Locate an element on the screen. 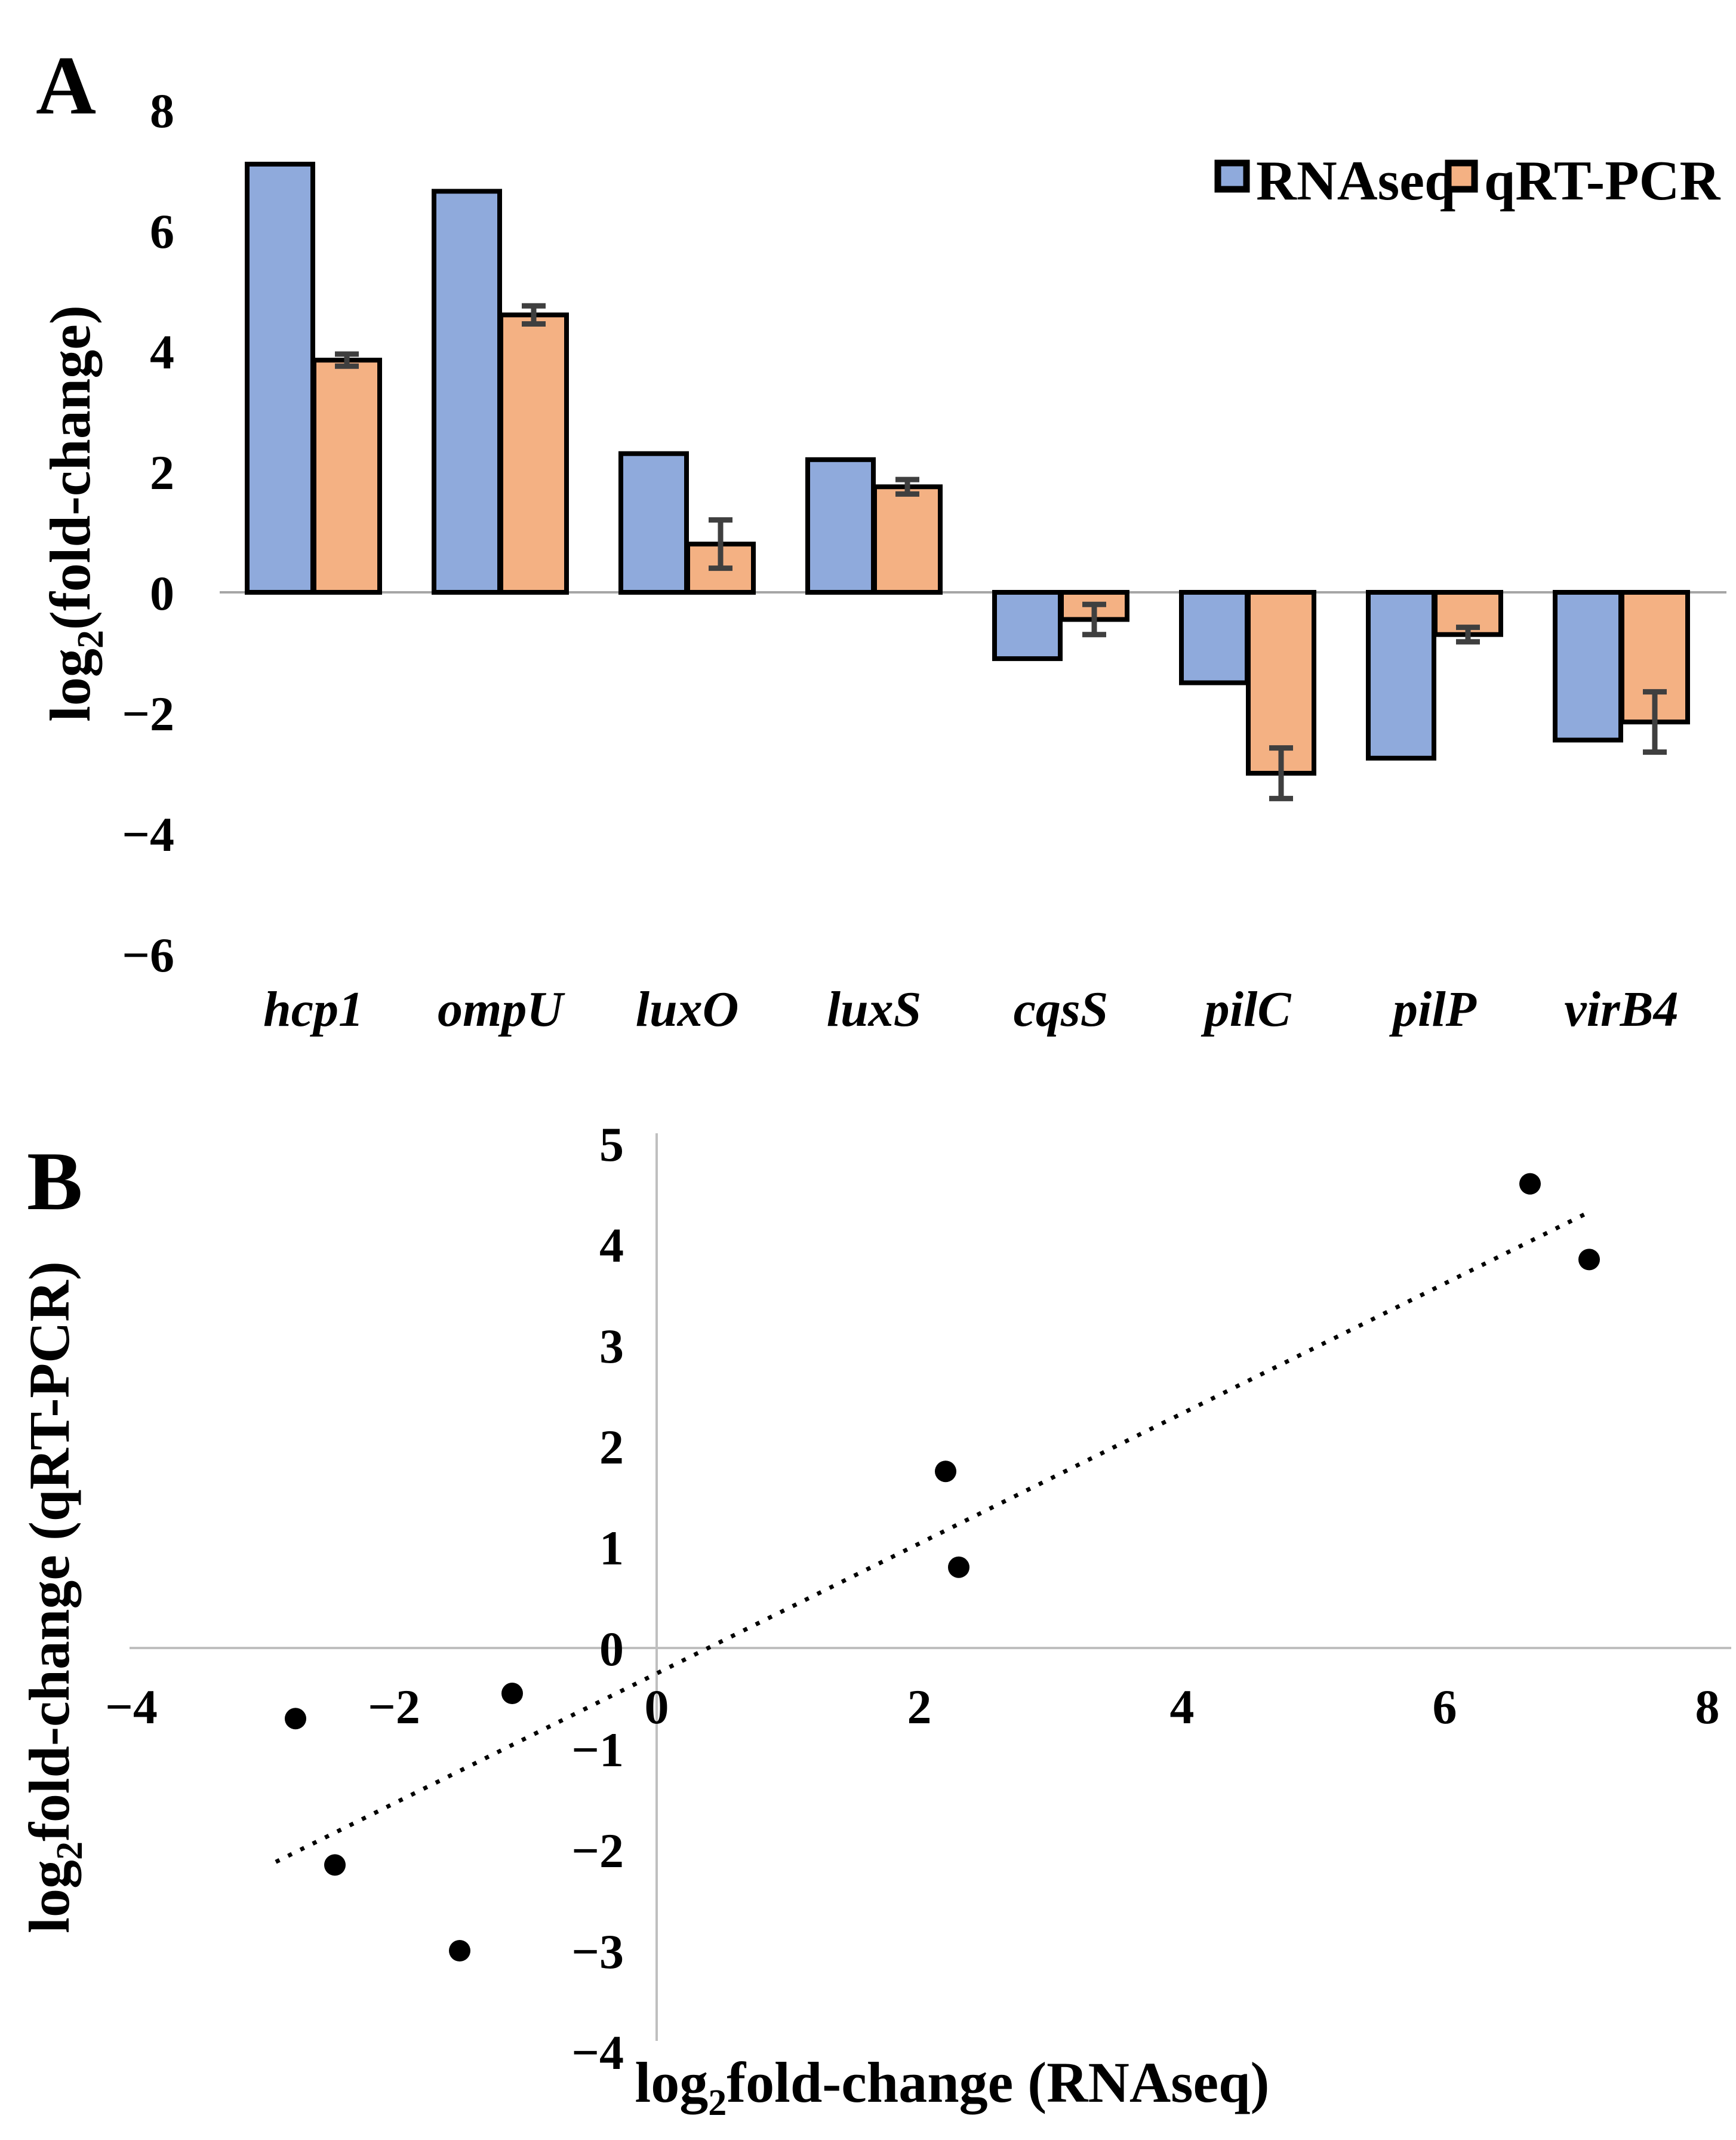 Image resolution: width=1736 pixels, height=2140 pixels. panel-b-x-tick-6: 6 is located at coordinates (1445, 1707).